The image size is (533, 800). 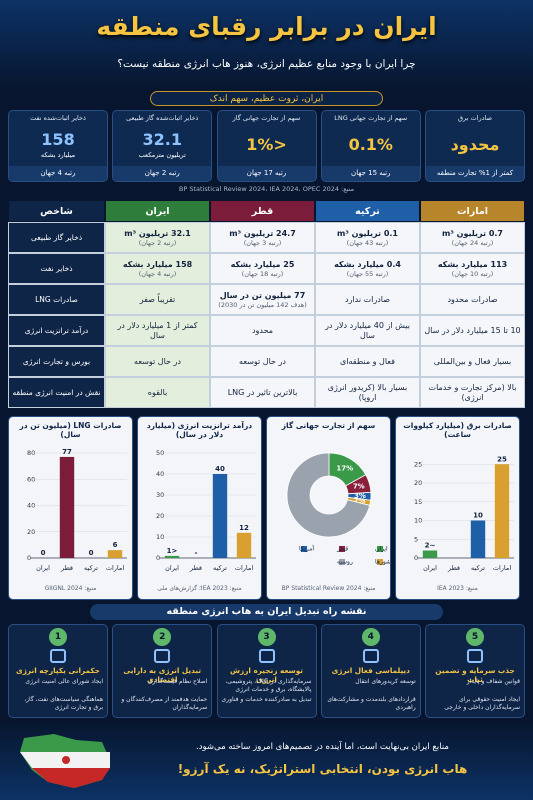 What do you see at coordinates (360, 501) in the screenshot?
I see `value-label: 2%` at bounding box center [360, 501].